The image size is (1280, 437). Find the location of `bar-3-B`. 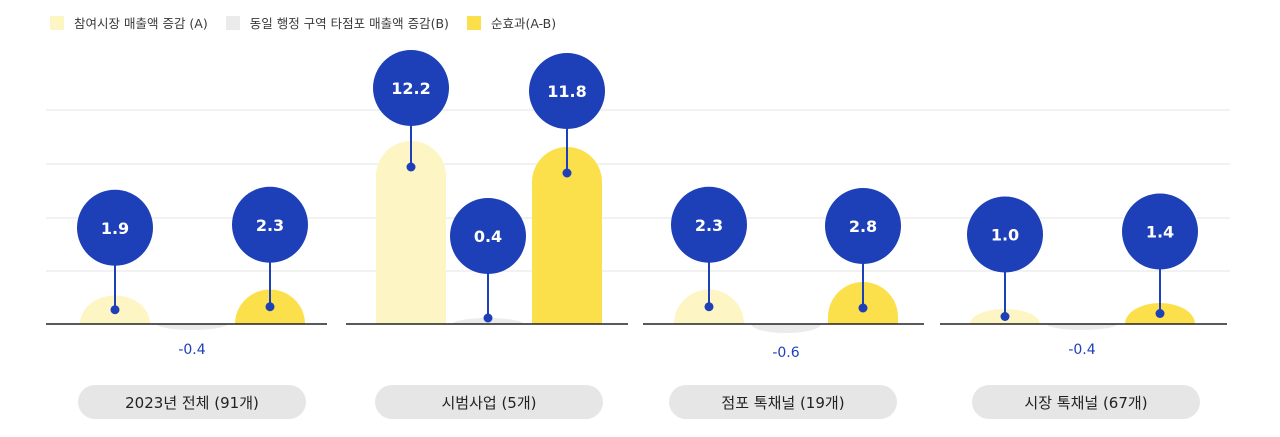

bar-3-B is located at coordinates (1082, 327).